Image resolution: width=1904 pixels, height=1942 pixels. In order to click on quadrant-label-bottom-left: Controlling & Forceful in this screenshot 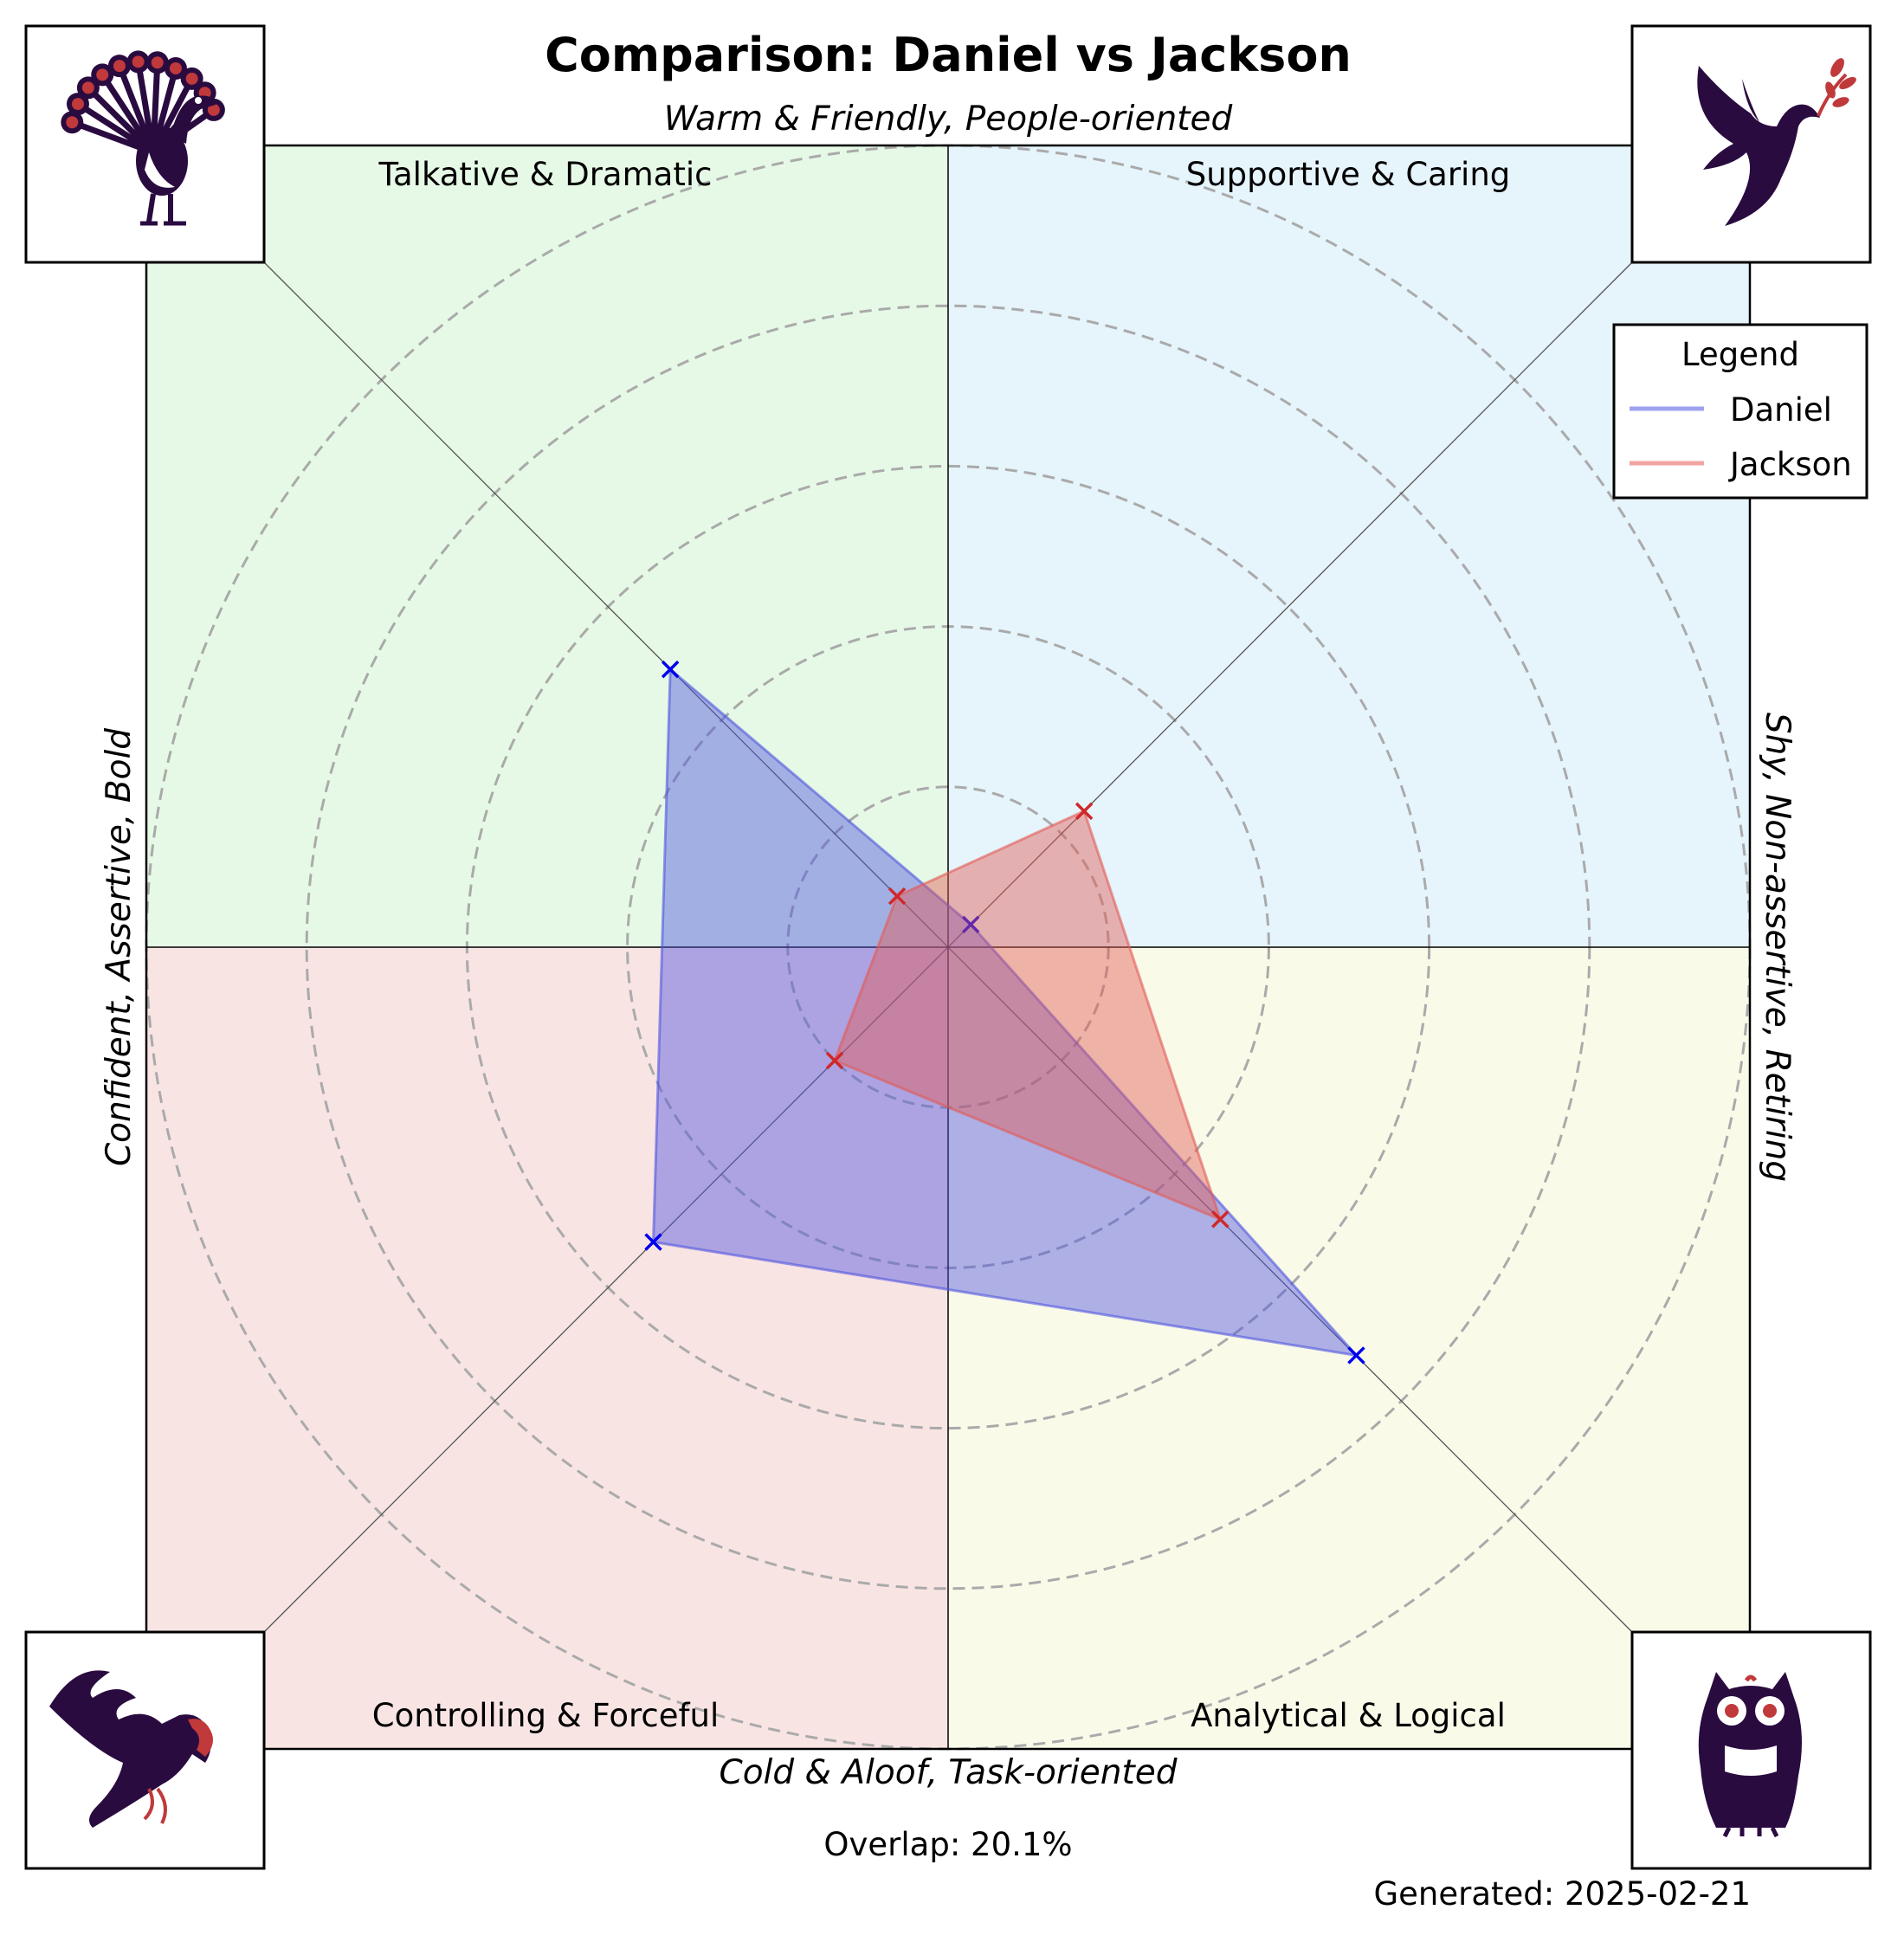, I will do `click(545, 1715)`.